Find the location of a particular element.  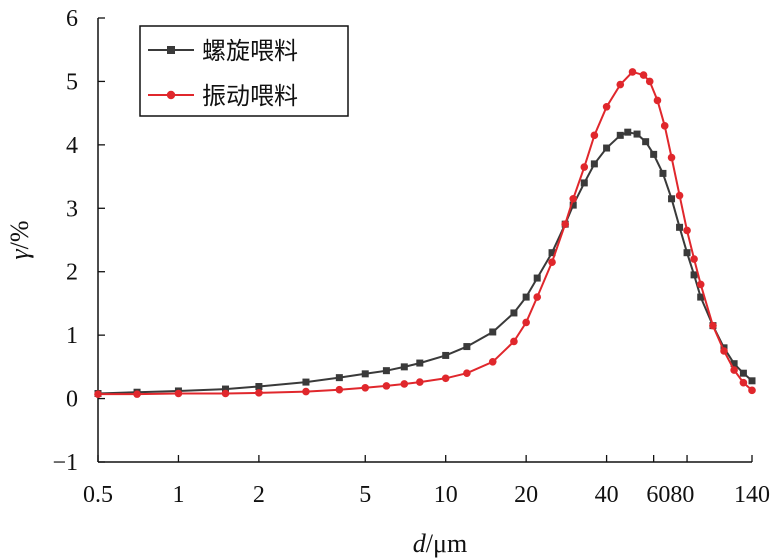

y-tick-label: −1 is located at coordinates (65, 463).